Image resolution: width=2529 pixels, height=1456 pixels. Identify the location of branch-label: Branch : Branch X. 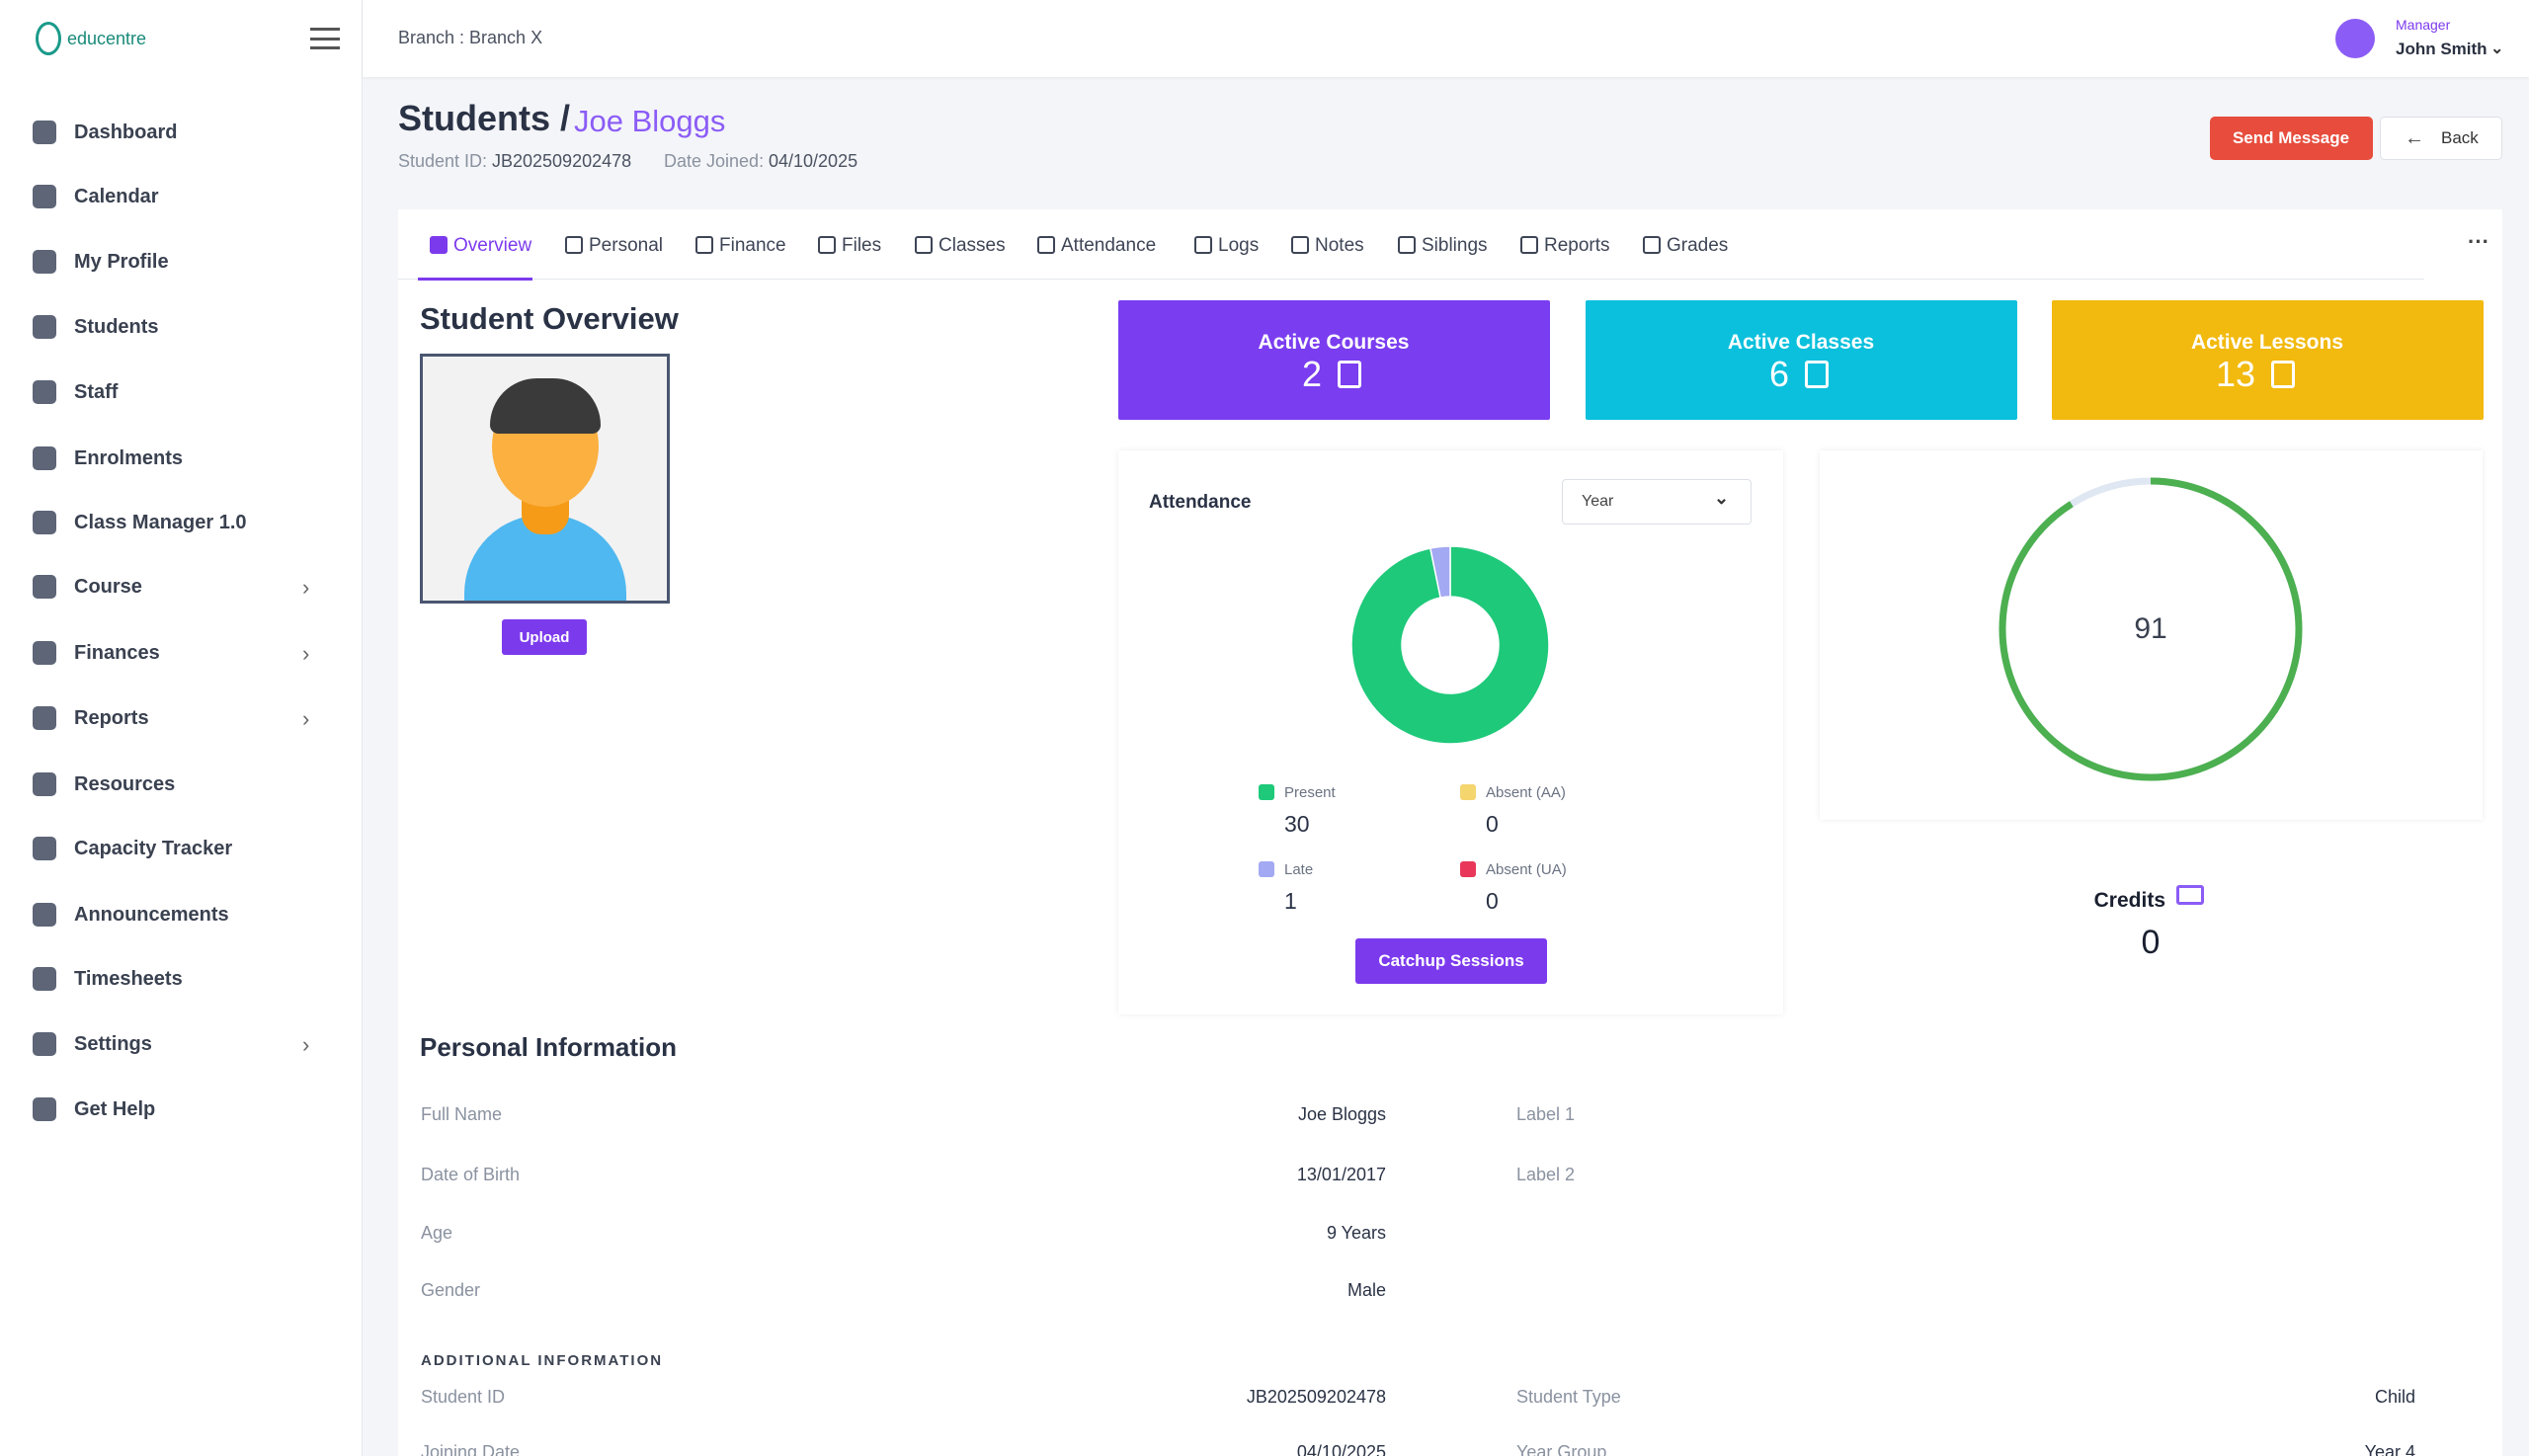
(470, 37).